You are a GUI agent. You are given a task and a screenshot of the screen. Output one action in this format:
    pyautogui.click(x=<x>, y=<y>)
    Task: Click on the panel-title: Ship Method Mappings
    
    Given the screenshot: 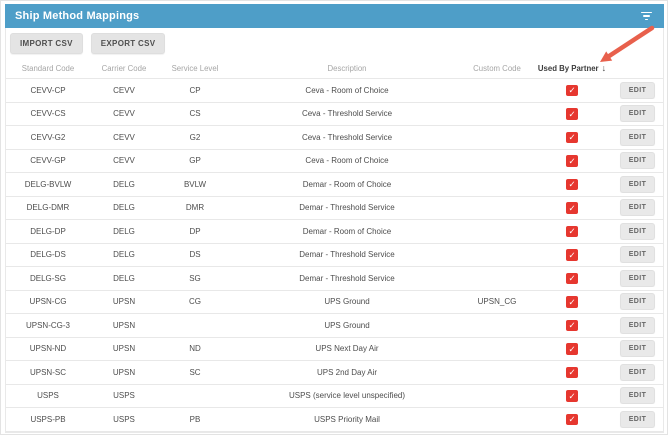 What is the action you would take?
    pyautogui.click(x=77, y=16)
    